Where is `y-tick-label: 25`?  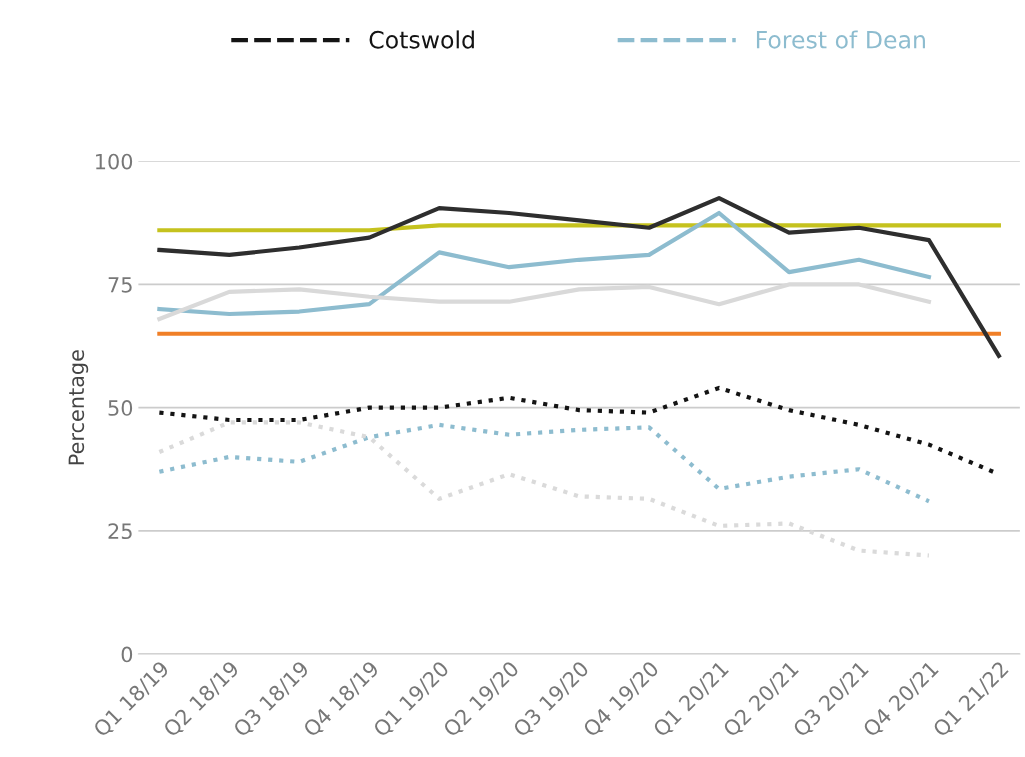
y-tick-label: 25 is located at coordinates (120, 531).